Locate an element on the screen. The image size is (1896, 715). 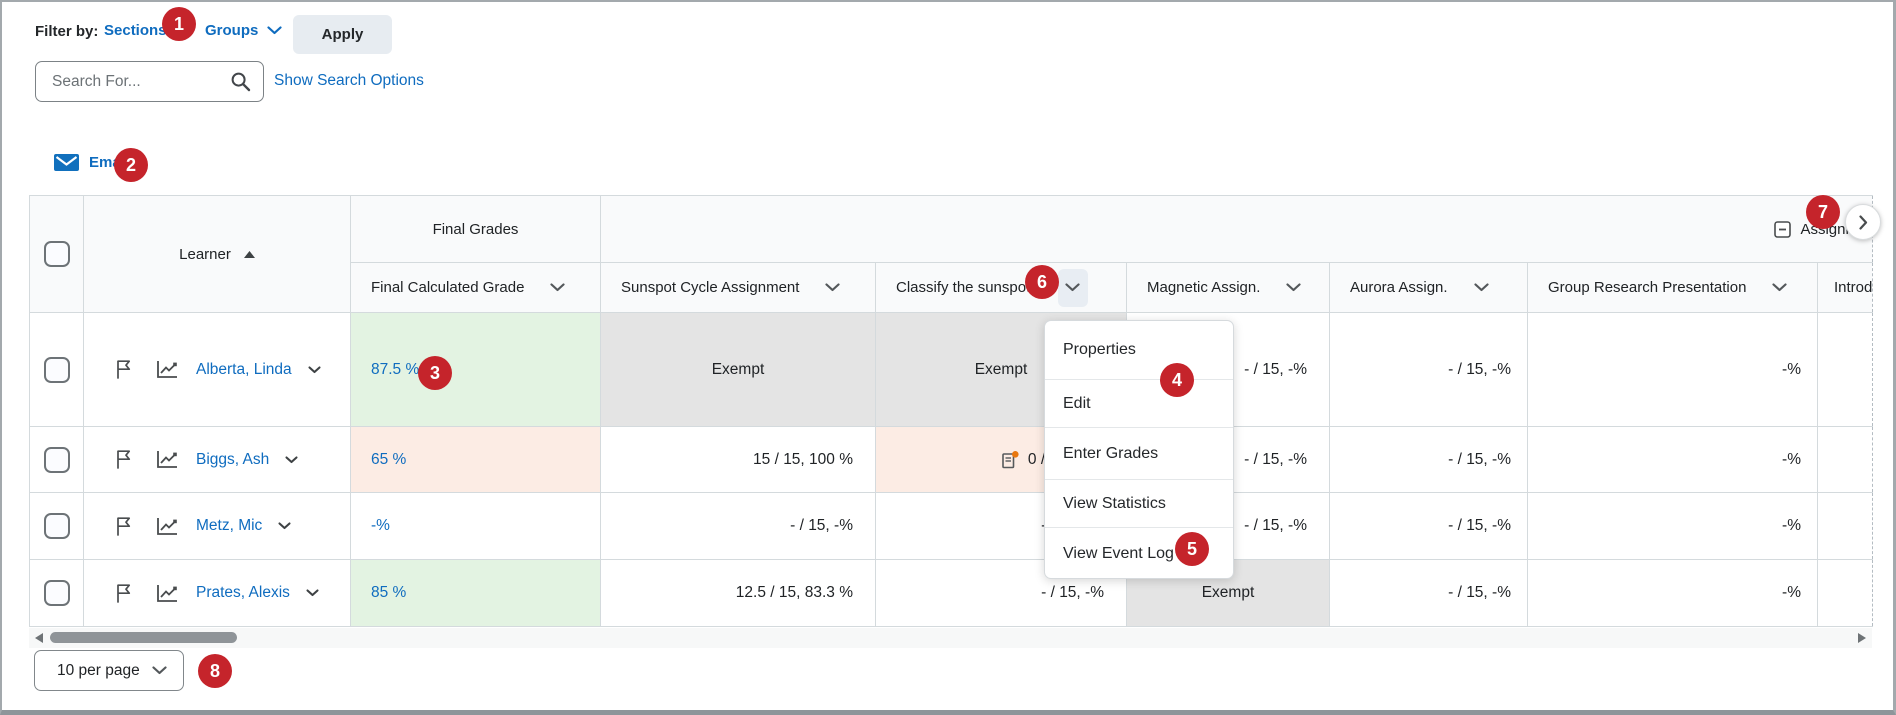
menu-item-enter-grades: Enter Grades is located at coordinates (1139, 454).